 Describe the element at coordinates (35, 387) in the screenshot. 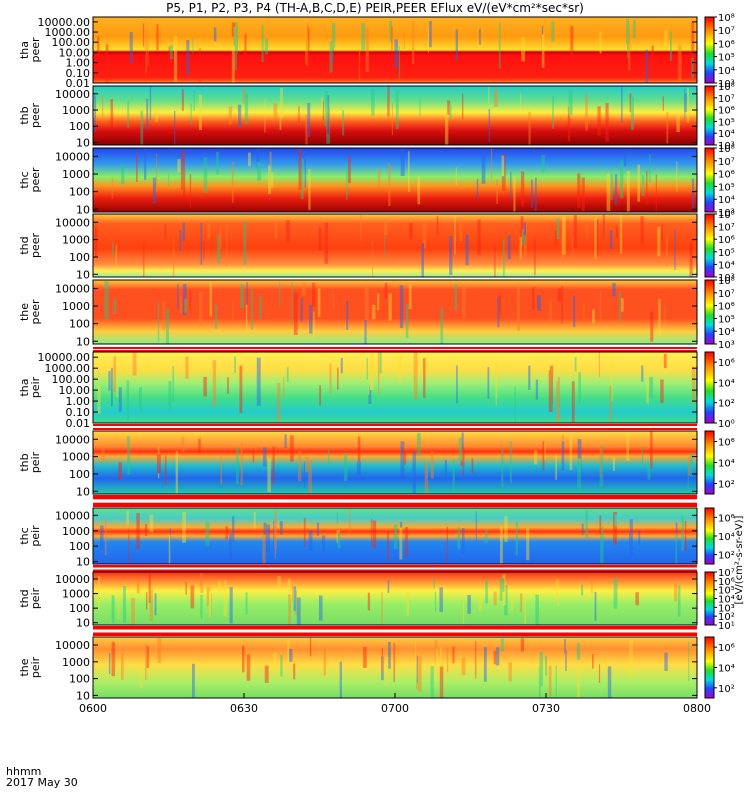

I see `y-axis-label: peir` at that location.